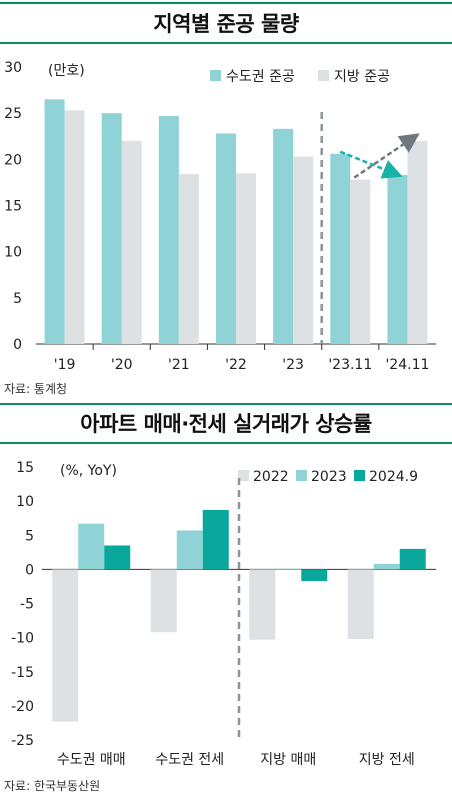 This screenshot has height=797, width=452. I want to click on chart2-unit-label: (%, YoY), so click(88, 471).